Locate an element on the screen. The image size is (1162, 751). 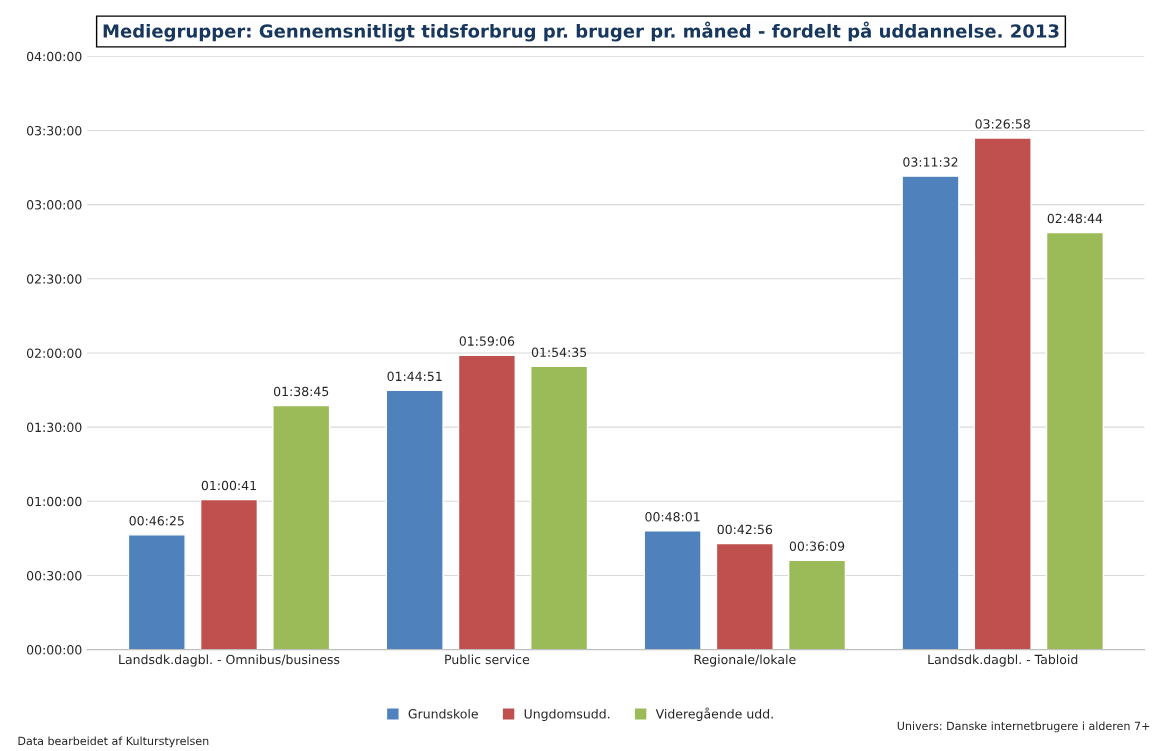
legend-label: Ungdomsudd. is located at coordinates (567, 714).